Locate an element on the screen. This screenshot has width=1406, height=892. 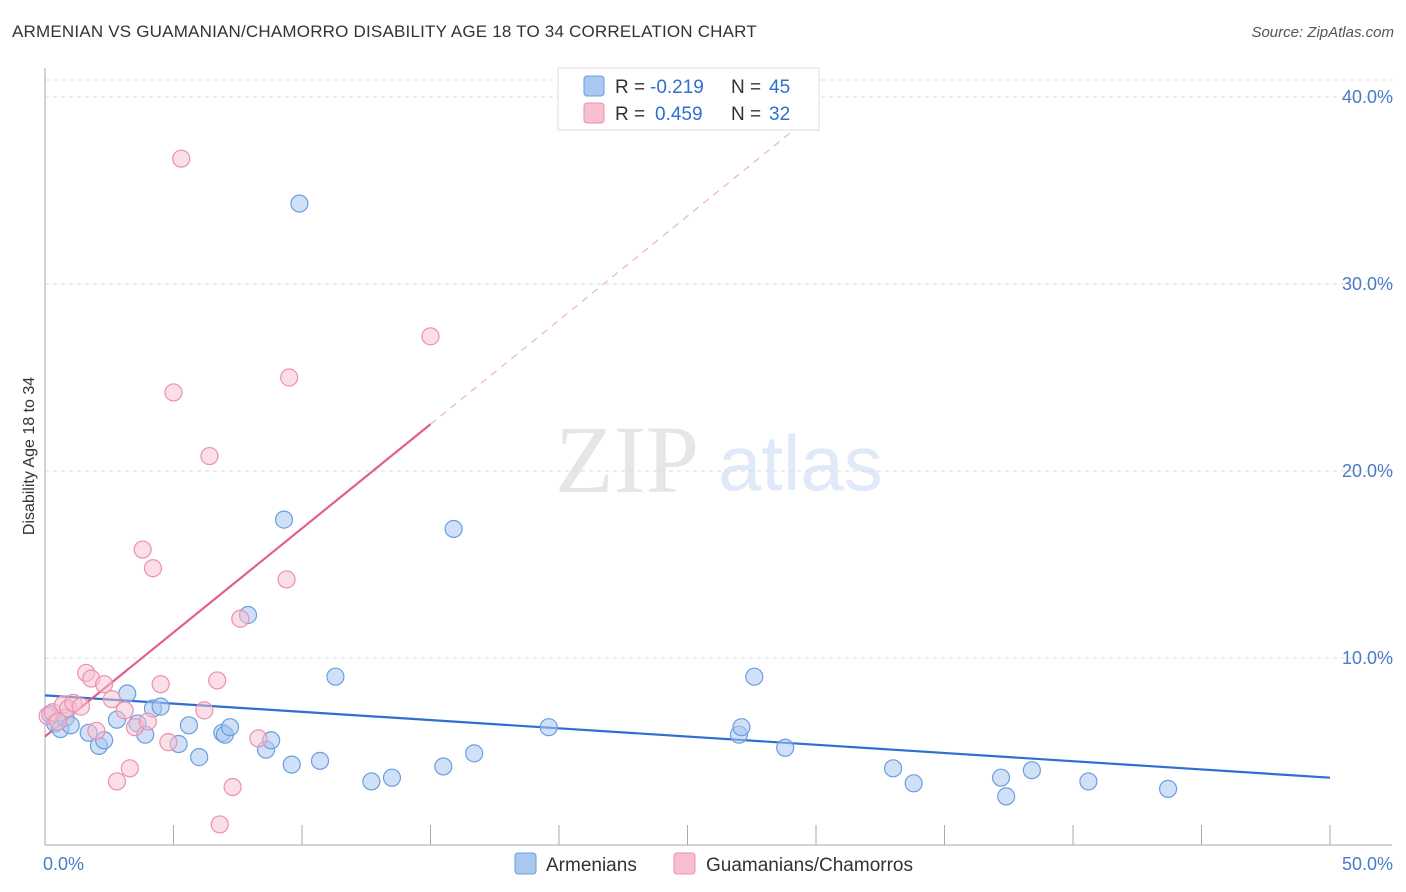
legend-r-label-armenians: R = is located at coordinates (630, 87).